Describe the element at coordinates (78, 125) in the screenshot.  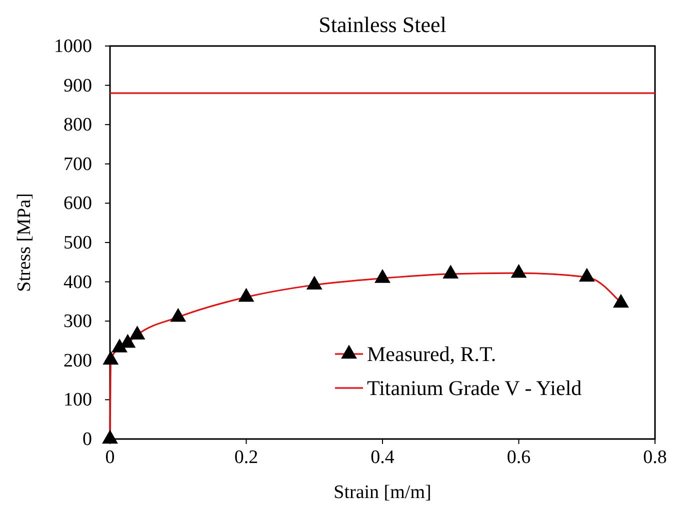
I see `y-tick-label: 800` at that location.